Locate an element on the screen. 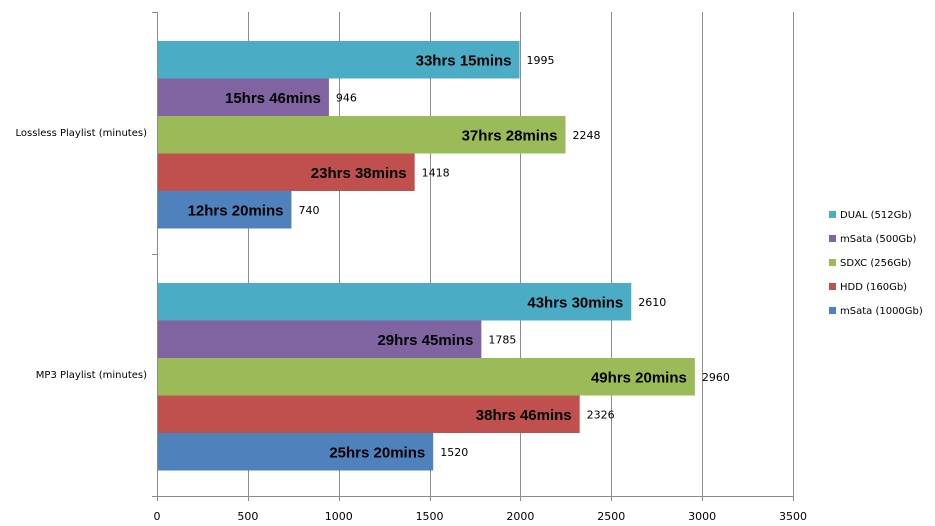 Image resolution: width=935 pixels, height=526 pixels. data-value-label: 2610 is located at coordinates (652, 302).